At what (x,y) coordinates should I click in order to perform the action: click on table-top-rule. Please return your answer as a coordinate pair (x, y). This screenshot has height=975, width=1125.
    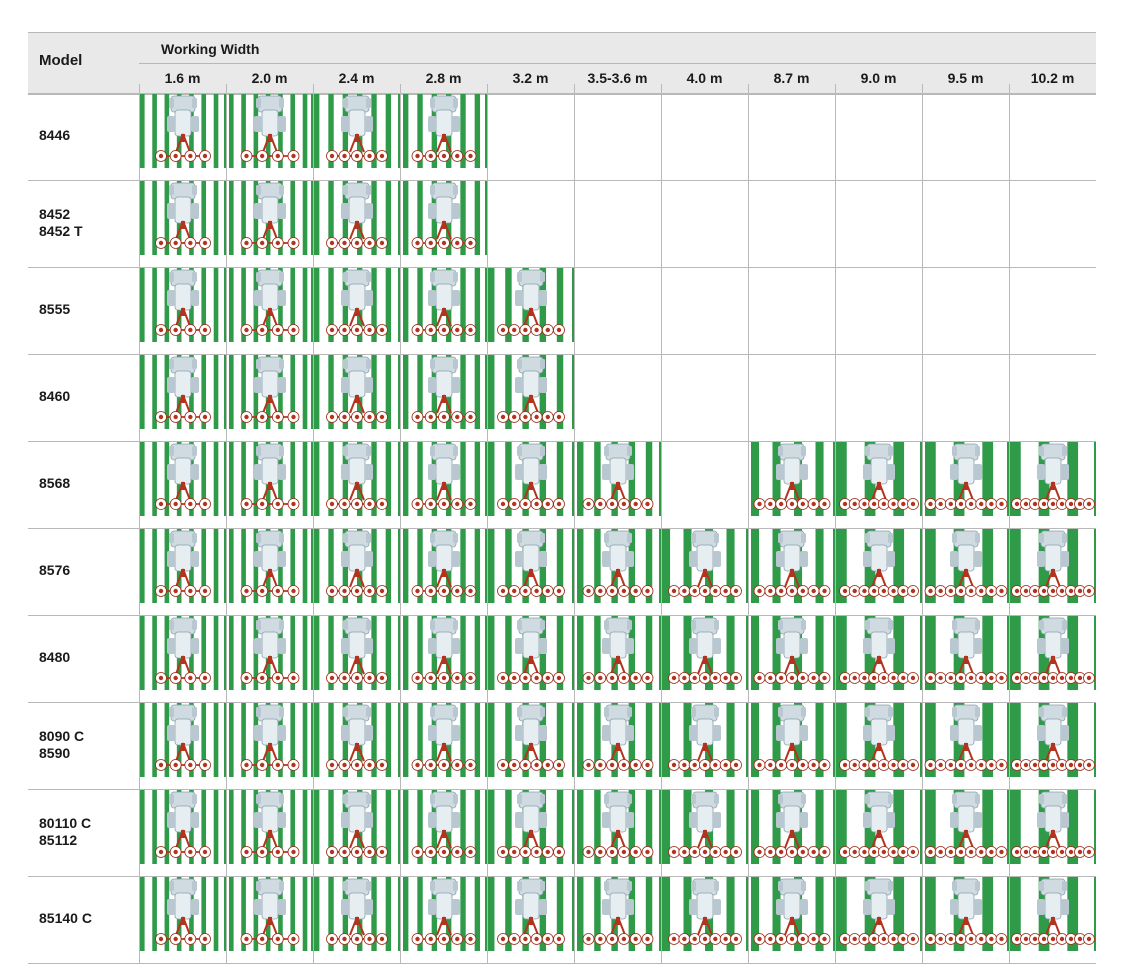
    Looking at the image, I should click on (562, 32).